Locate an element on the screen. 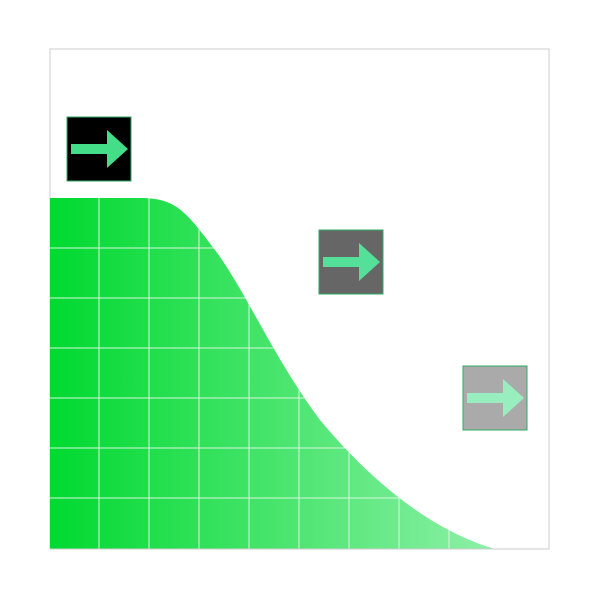  gray-arrow-tile is located at coordinates (351, 262).